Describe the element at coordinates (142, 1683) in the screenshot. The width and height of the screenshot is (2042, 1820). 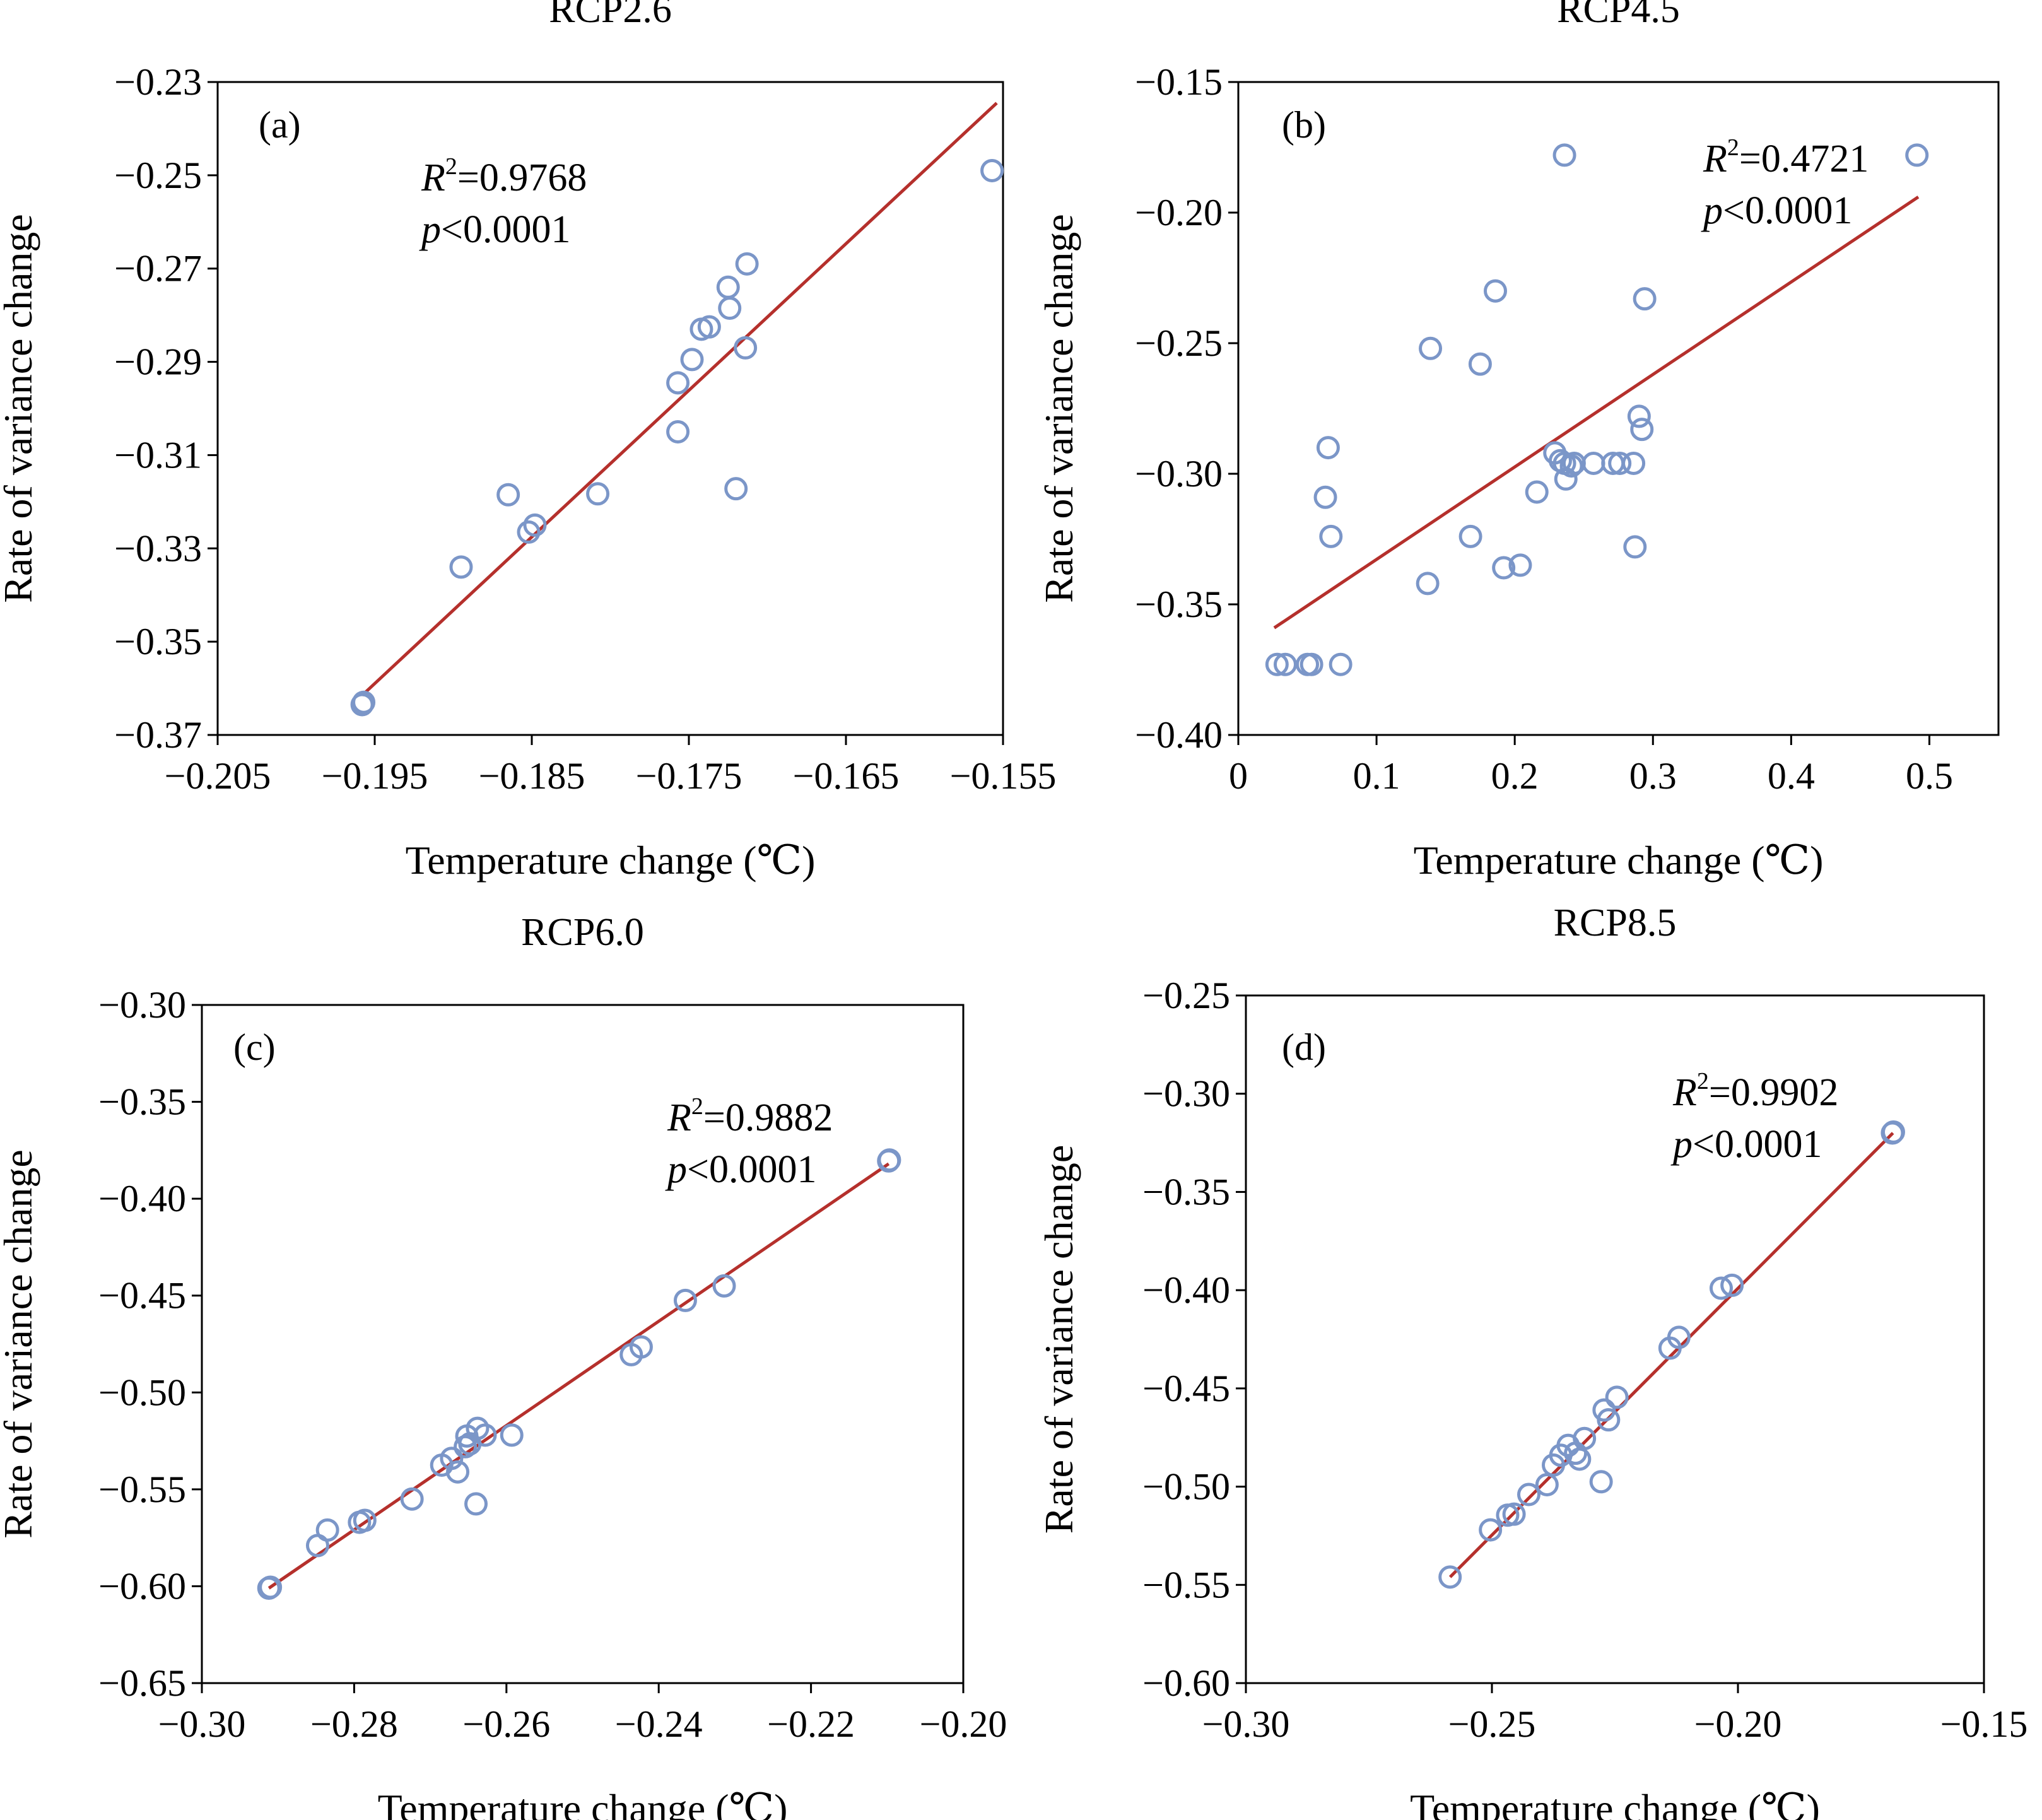
I see `y-tick-label: −0.65` at that location.